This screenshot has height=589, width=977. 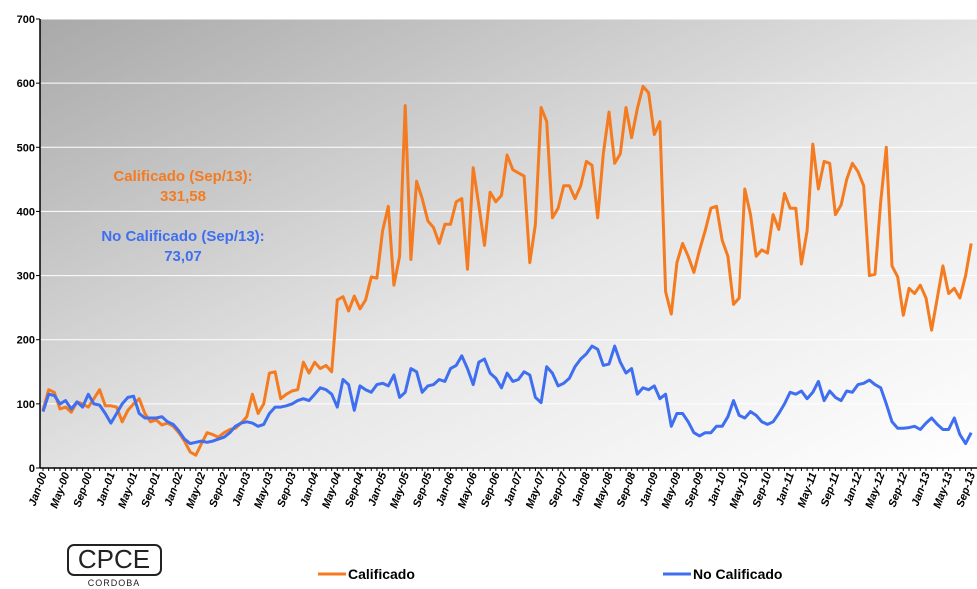 What do you see at coordinates (182, 176) in the screenshot?
I see `annotation: Calificado (Sep/13):` at bounding box center [182, 176].